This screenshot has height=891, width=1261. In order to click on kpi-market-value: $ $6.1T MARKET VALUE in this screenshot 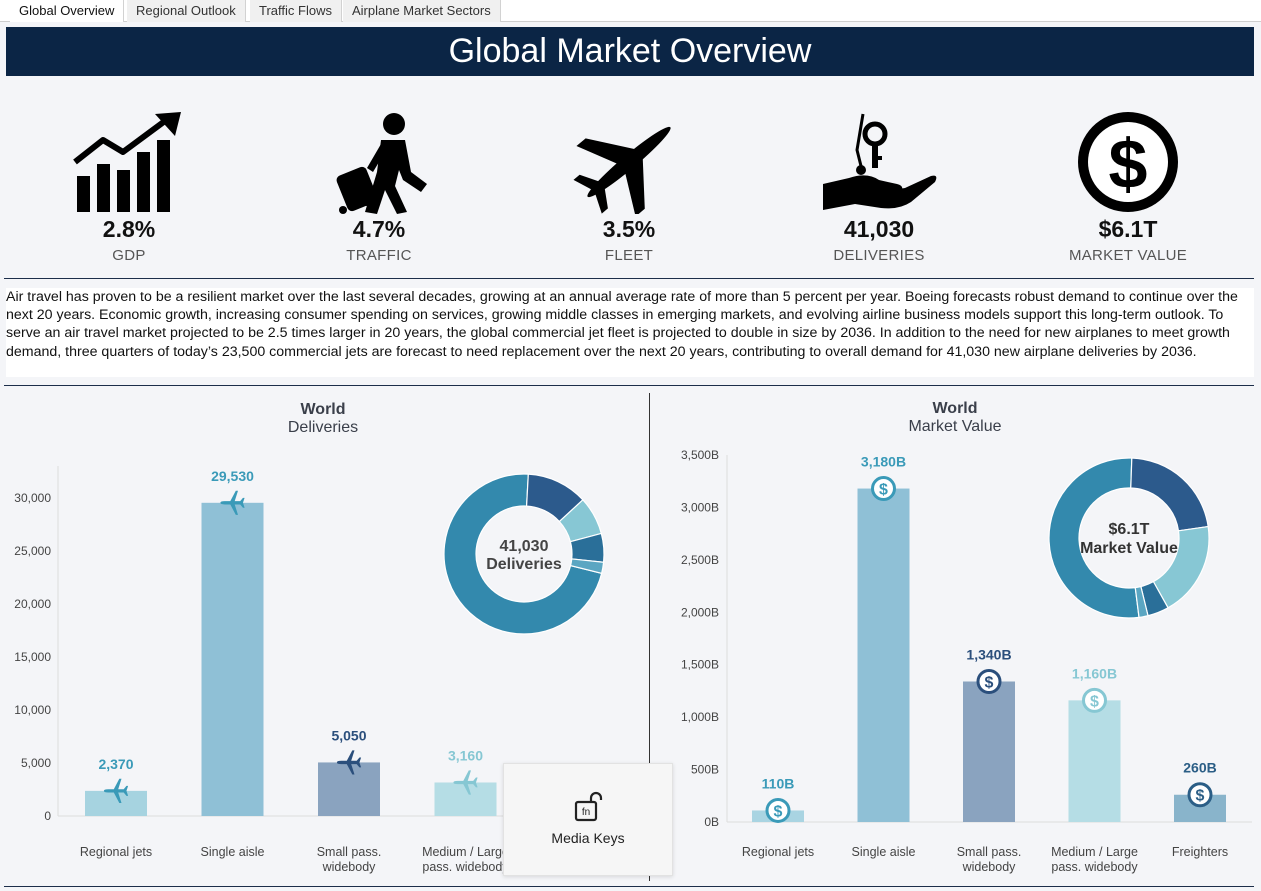, I will do `click(1128, 187)`.